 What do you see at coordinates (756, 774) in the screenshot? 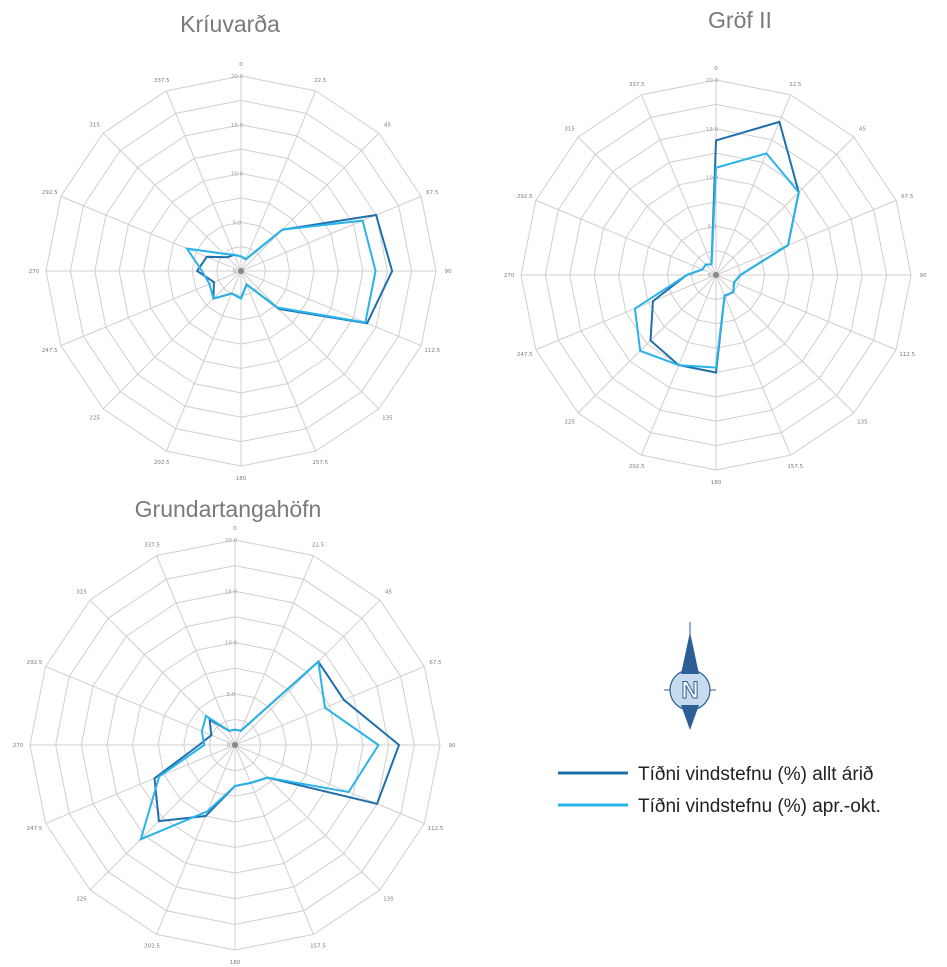
I see `legend-label-all-year: Tíðni vindstefnu (%) allt árið` at bounding box center [756, 774].